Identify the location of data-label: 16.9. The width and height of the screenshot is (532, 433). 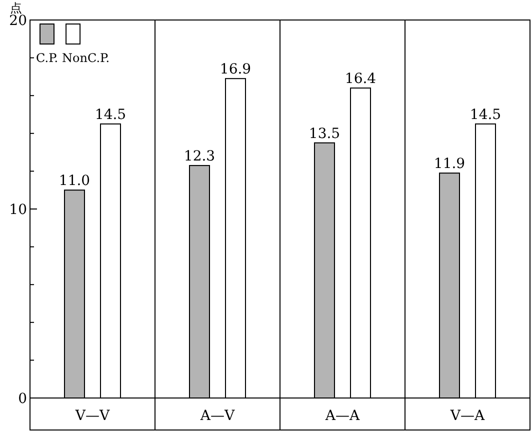
(236, 70).